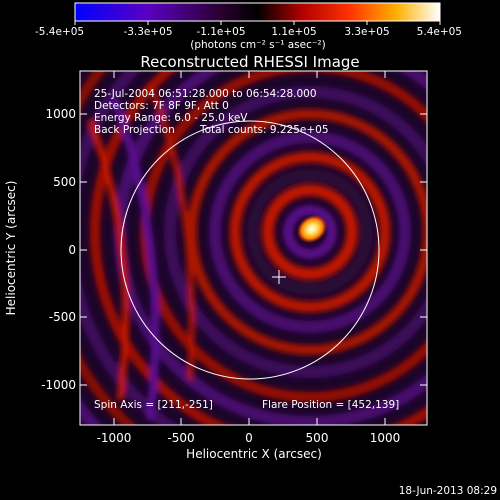 This screenshot has width=500, height=500. What do you see at coordinates (317, 438) in the screenshot?
I see `x-tick-label-3: 500` at bounding box center [317, 438].